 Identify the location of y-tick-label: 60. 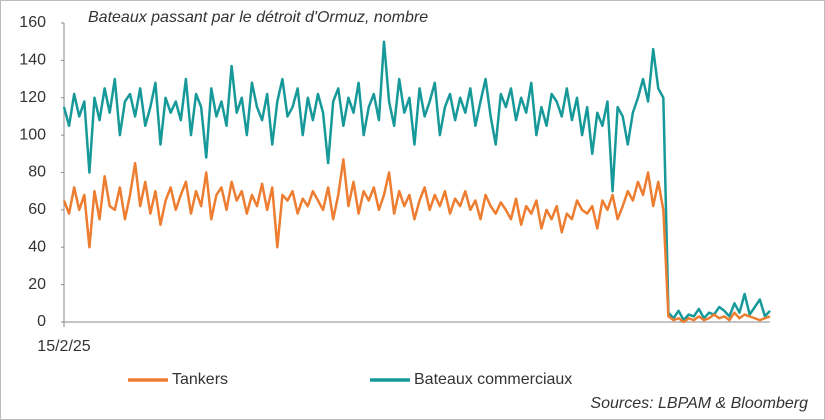
(37, 209).